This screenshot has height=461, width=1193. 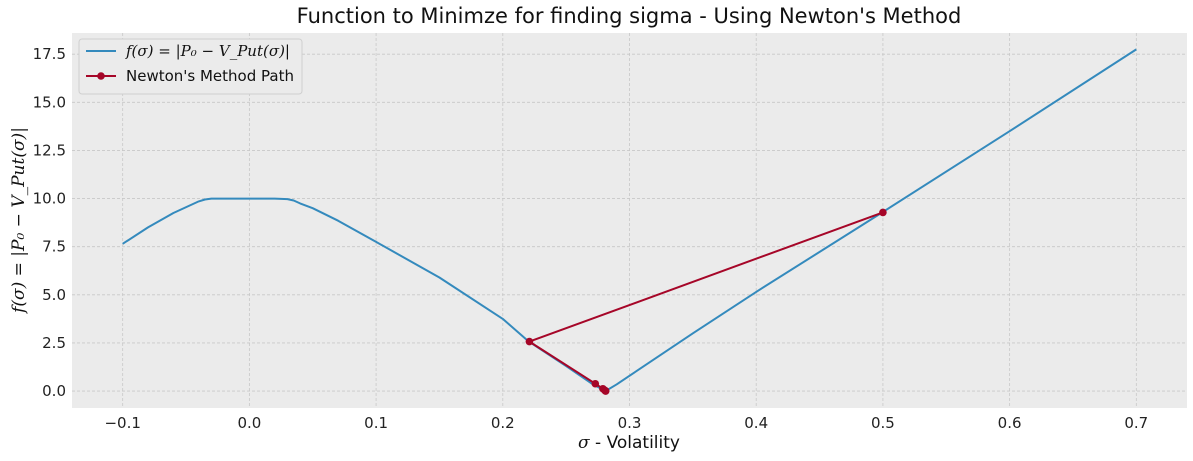 I want to click on x-axis-label: σ - Volatility, so click(x=629, y=443).